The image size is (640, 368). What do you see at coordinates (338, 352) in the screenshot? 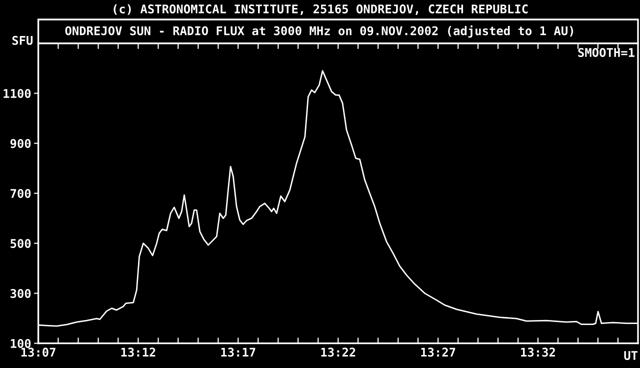
I see `x-tick-label: 13:22` at bounding box center [338, 352].